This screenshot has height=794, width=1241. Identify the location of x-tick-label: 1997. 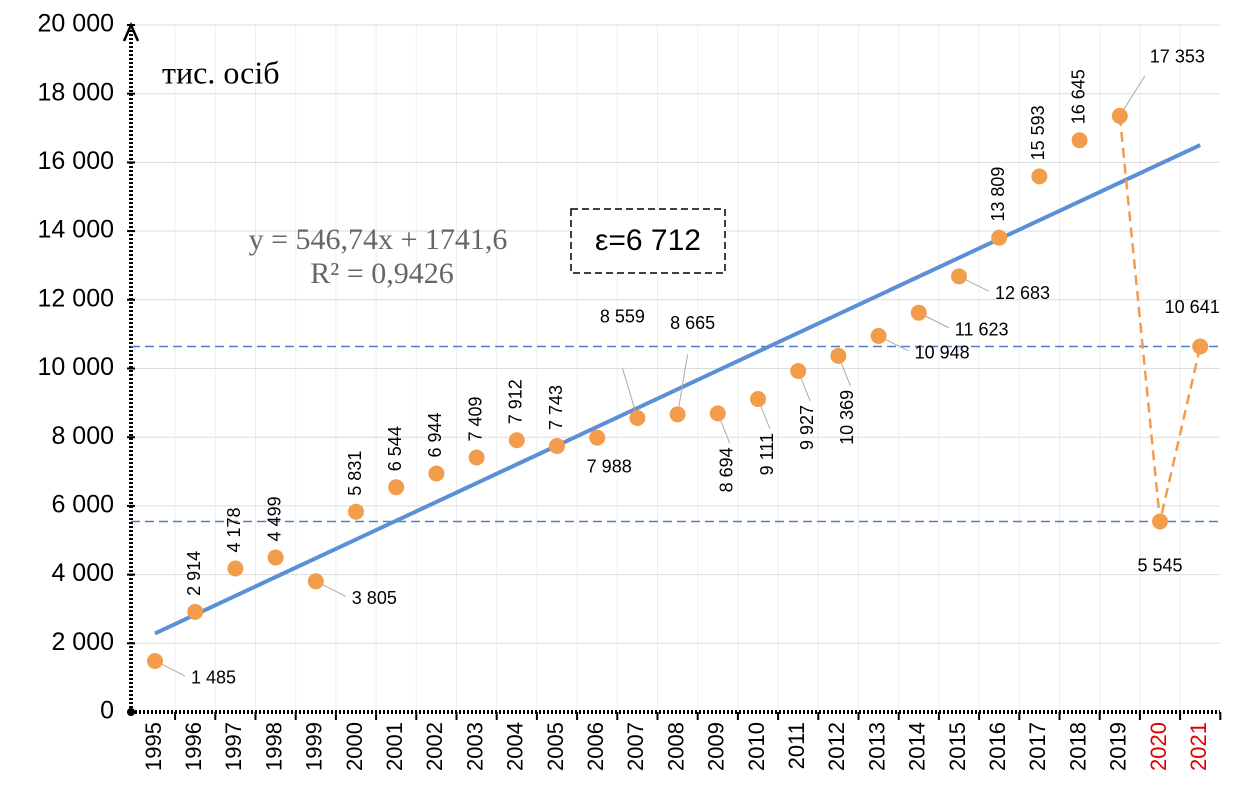
(233, 746).